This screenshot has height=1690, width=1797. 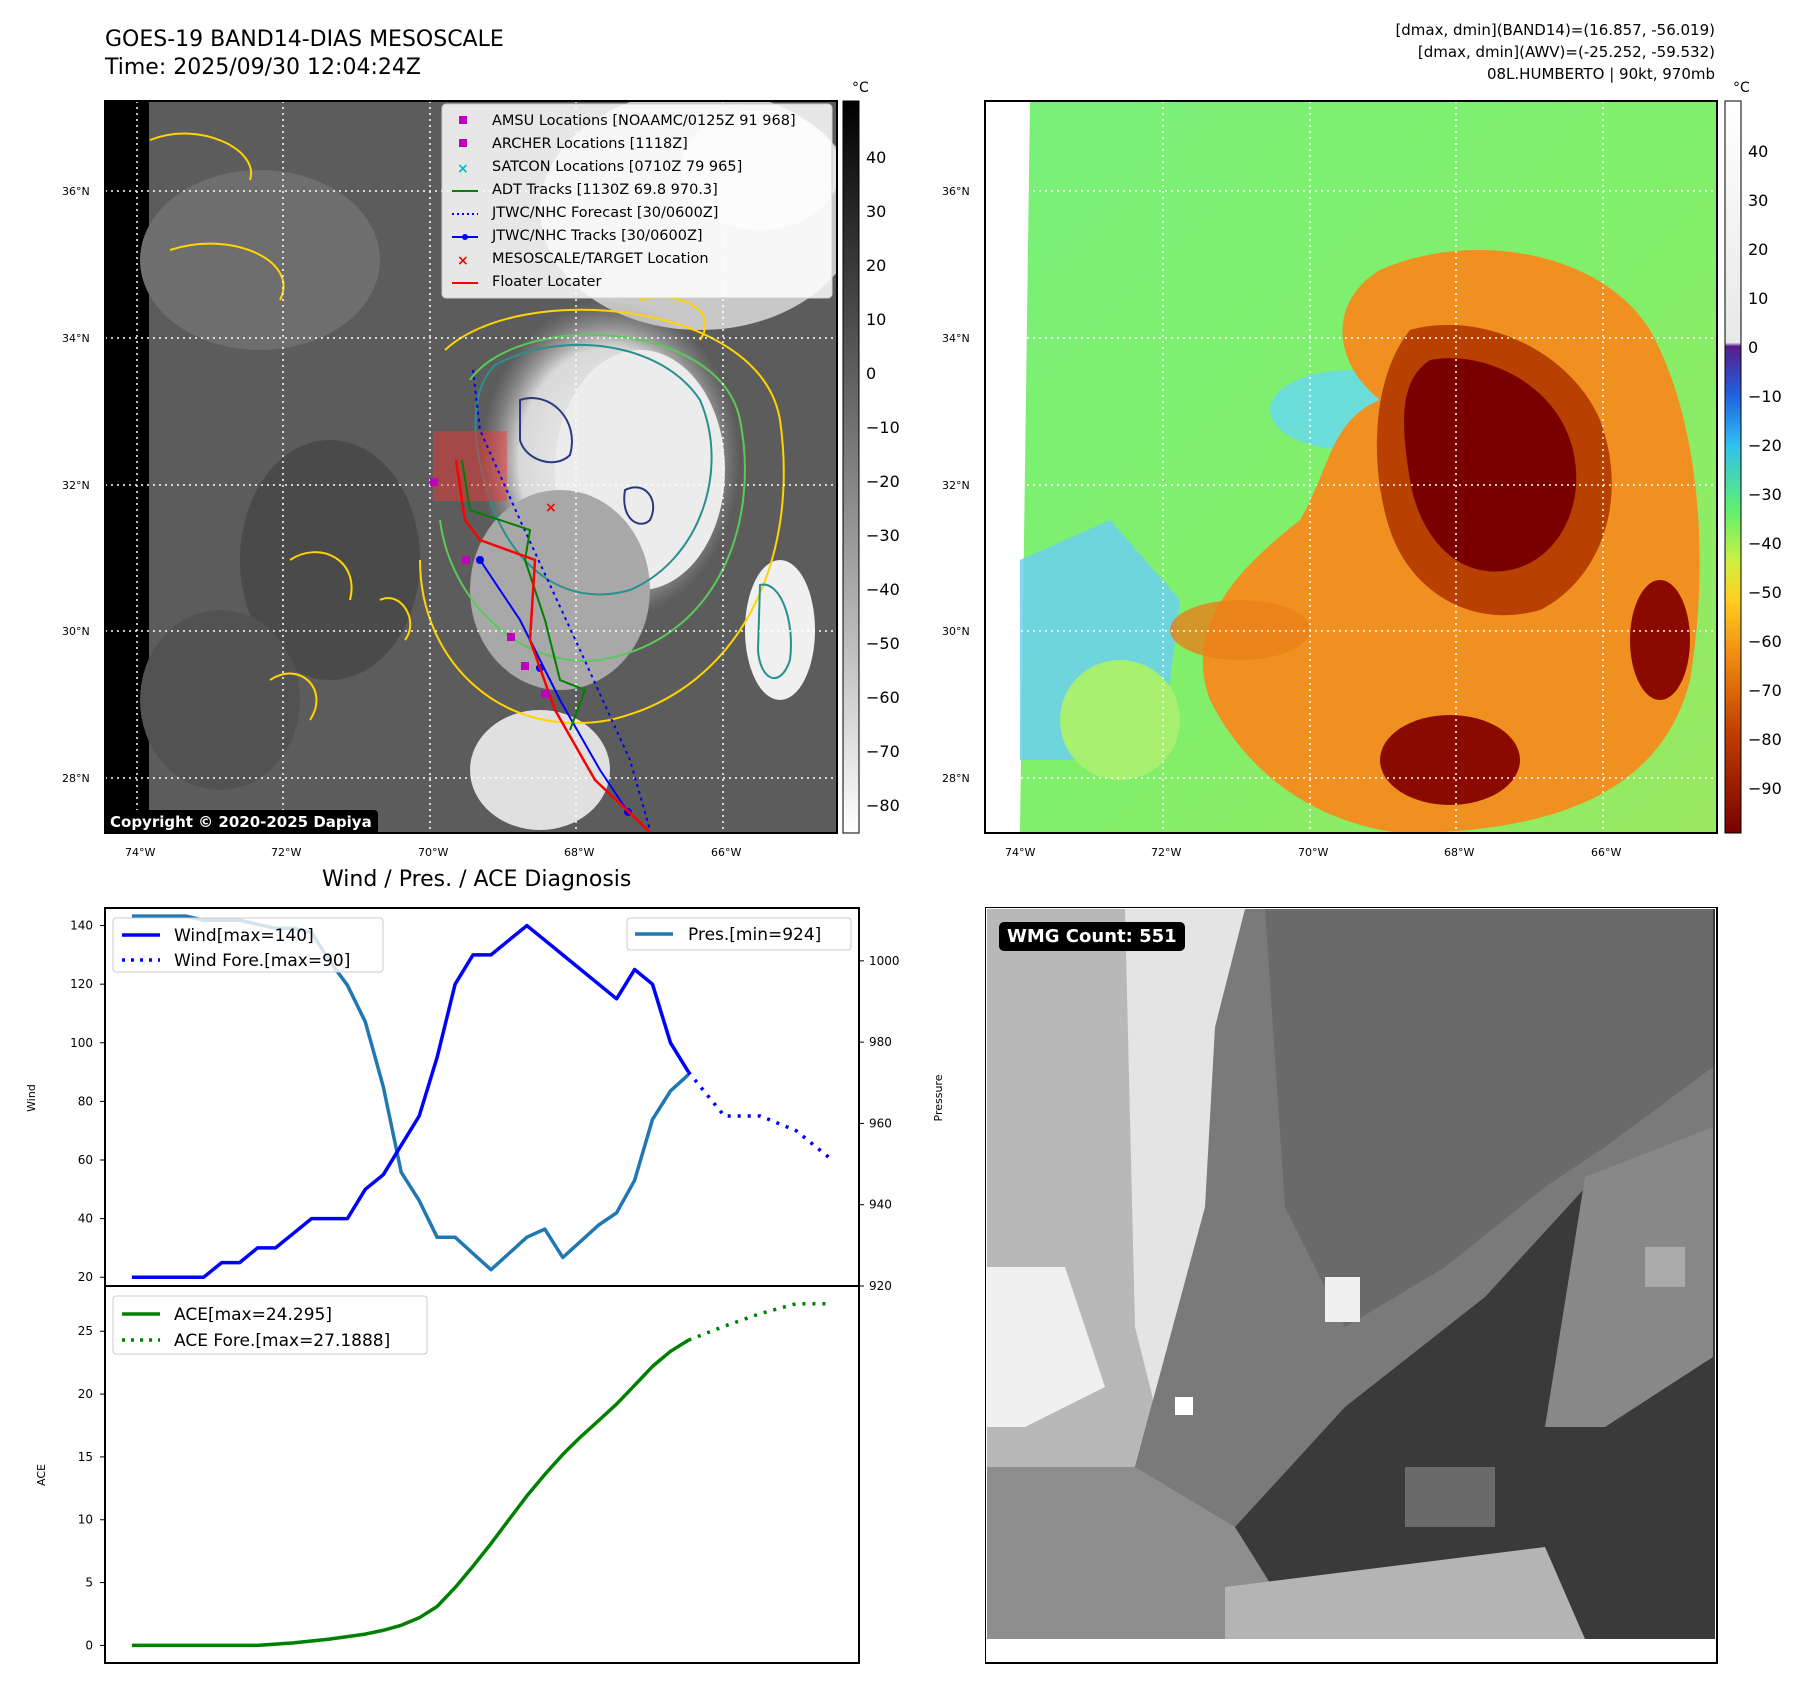 I want to click on figure-title: GOES-19 BAND14-DIAS MESOSCALE, so click(x=304, y=39).